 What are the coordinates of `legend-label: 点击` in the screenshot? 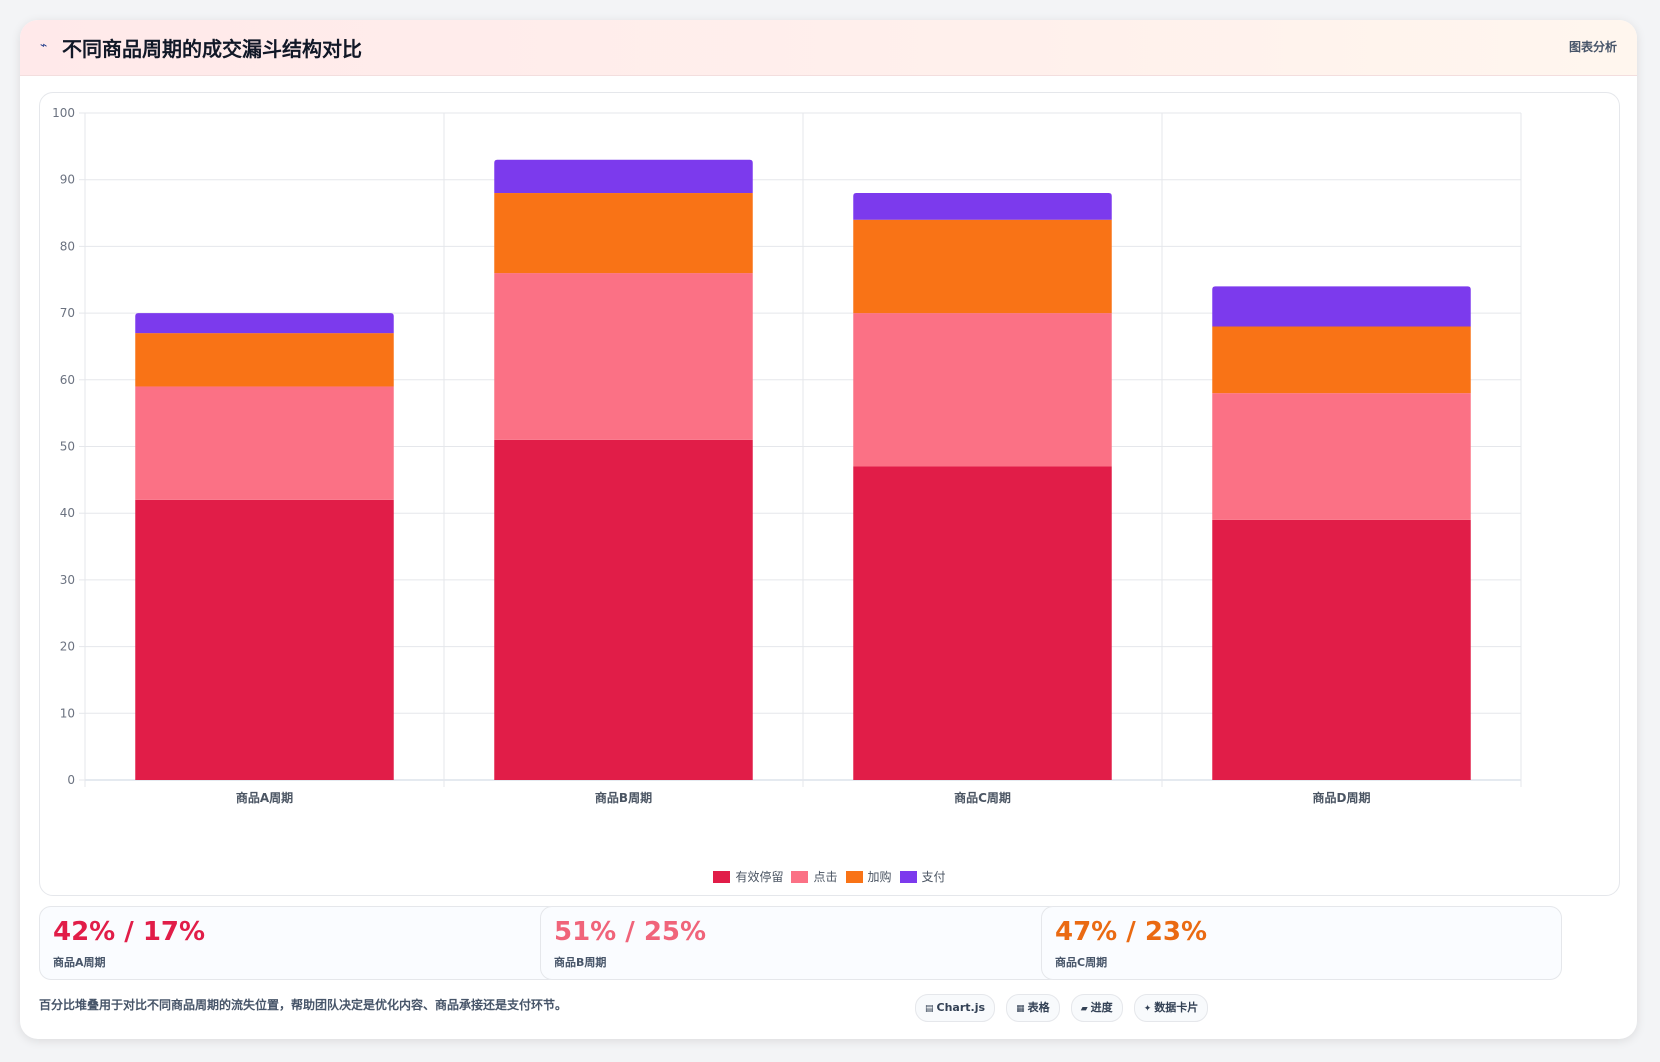 It's located at (825, 877).